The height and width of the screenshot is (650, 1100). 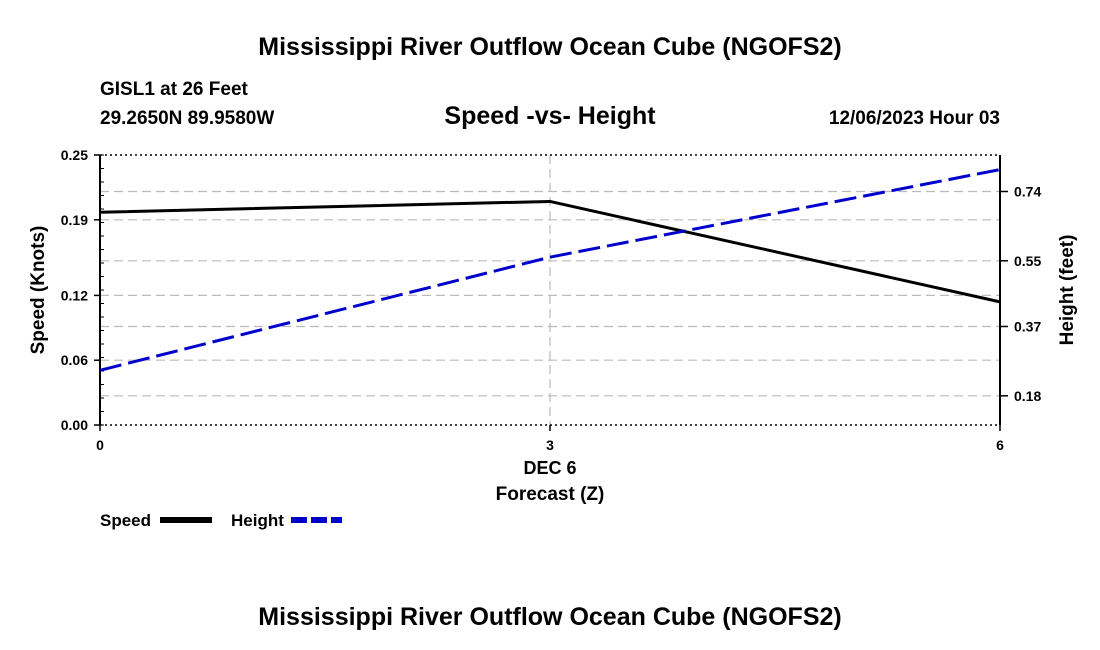 What do you see at coordinates (187, 118) in the screenshot?
I see `coordinates-label: 29.2650N 89.9580W` at bounding box center [187, 118].